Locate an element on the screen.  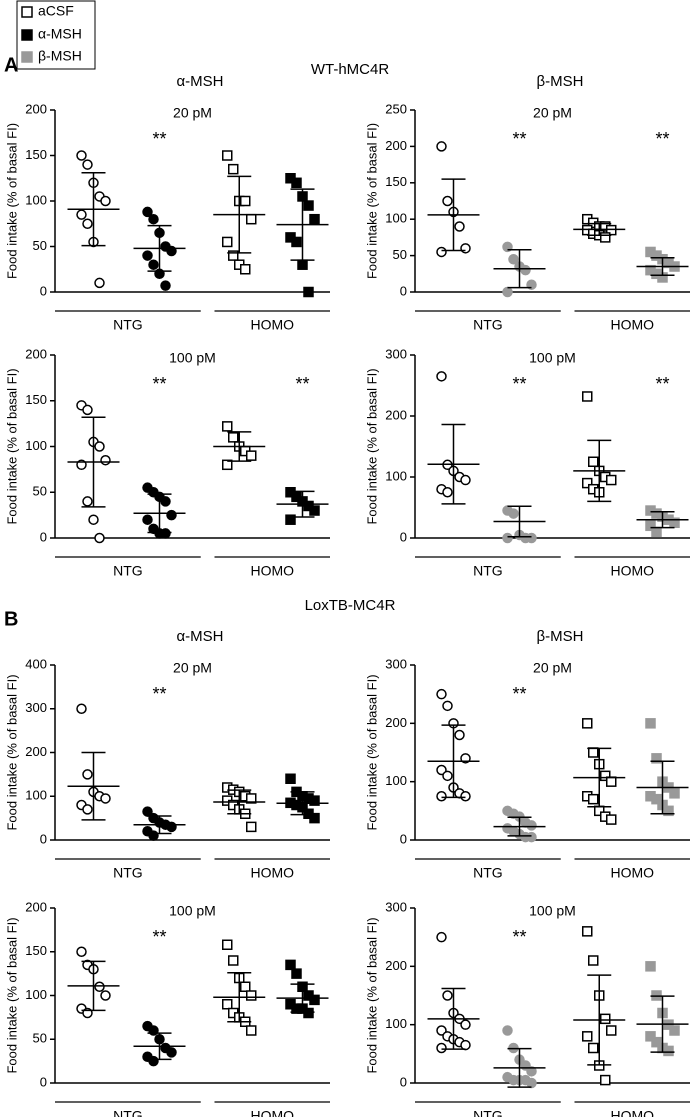
y-tick-label: 0 is located at coordinates (403, 1081).